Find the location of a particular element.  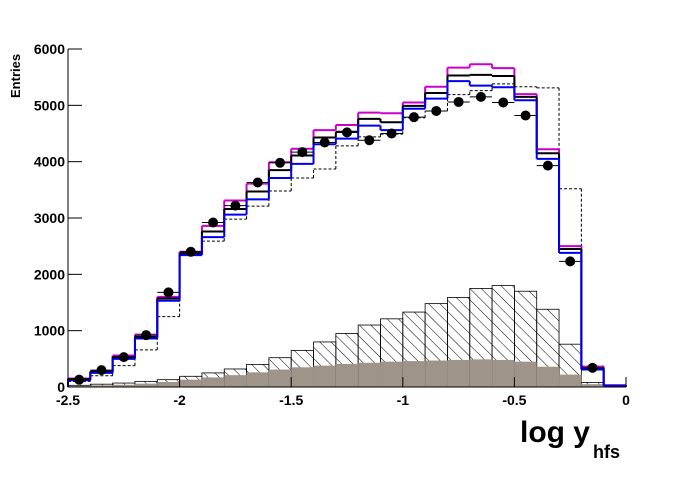

x-tick-label: -0.5 is located at coordinates (514, 400).